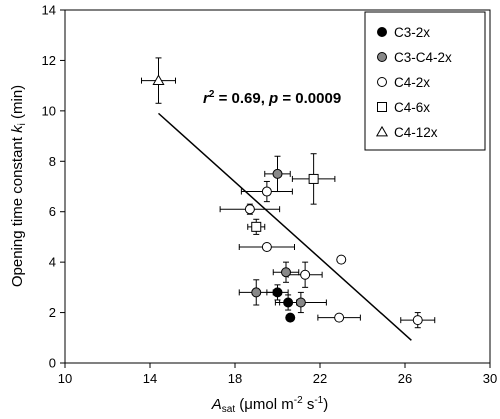  I want to click on legend-marker-c3-c4-2x, so click(382, 57).